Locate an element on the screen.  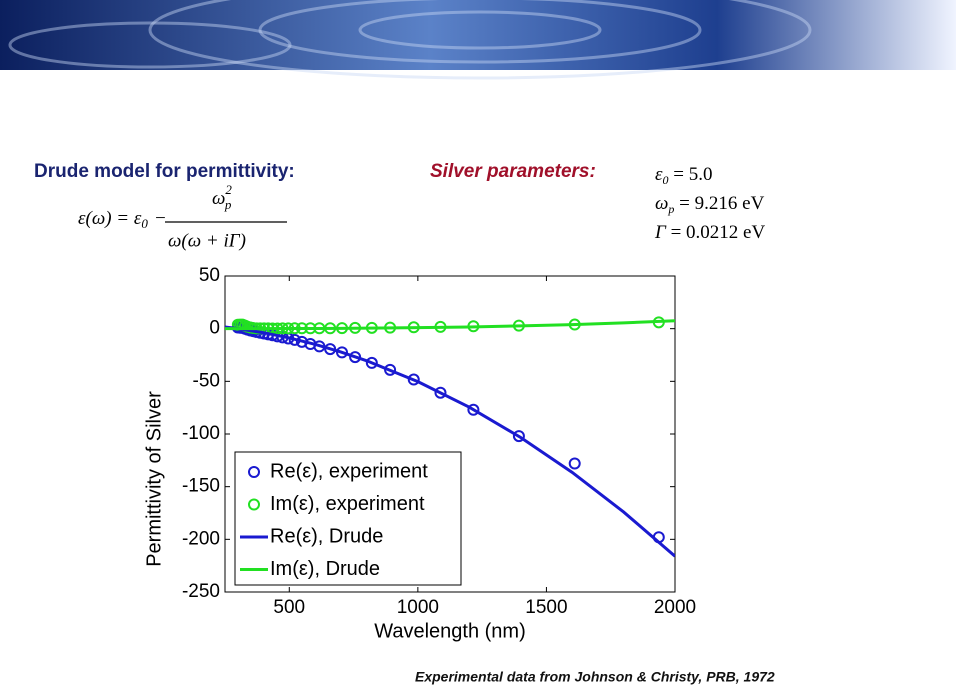
formula-lhs: ε(ω) = ε0− is located at coordinates (122, 219).